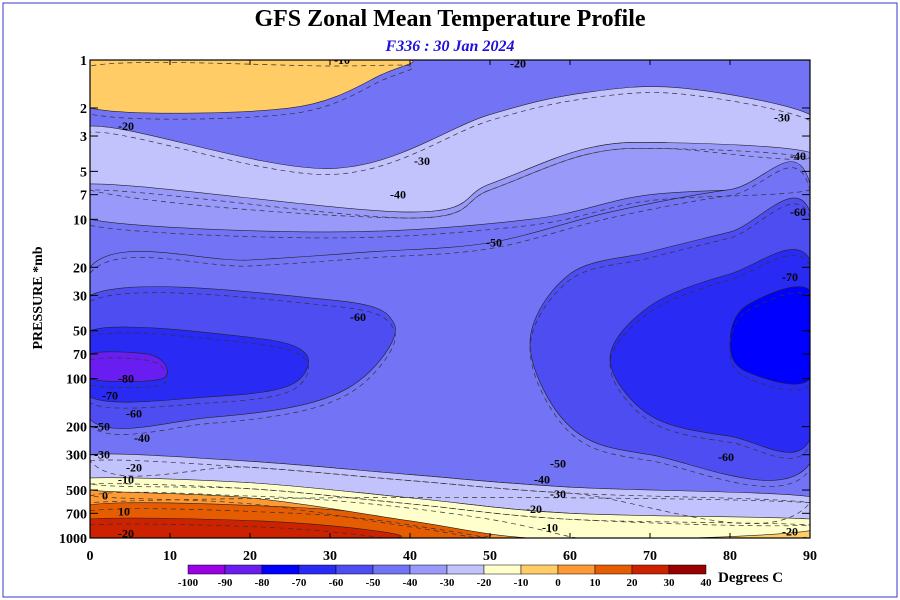  Describe the element at coordinates (358, 317) in the screenshot. I see `contour-label-11: -60` at that location.